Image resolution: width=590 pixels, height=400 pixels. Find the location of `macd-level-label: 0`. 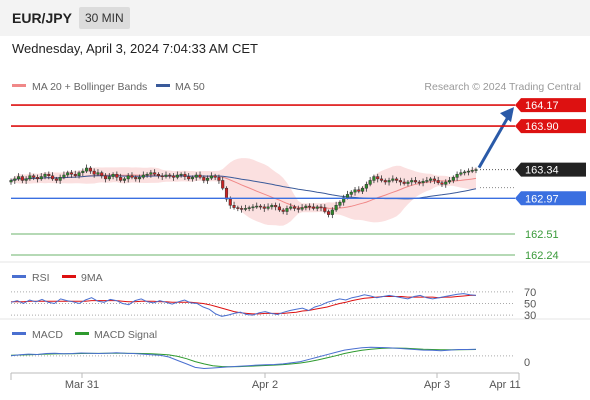

macd-level-label: 0 is located at coordinates (527, 363).